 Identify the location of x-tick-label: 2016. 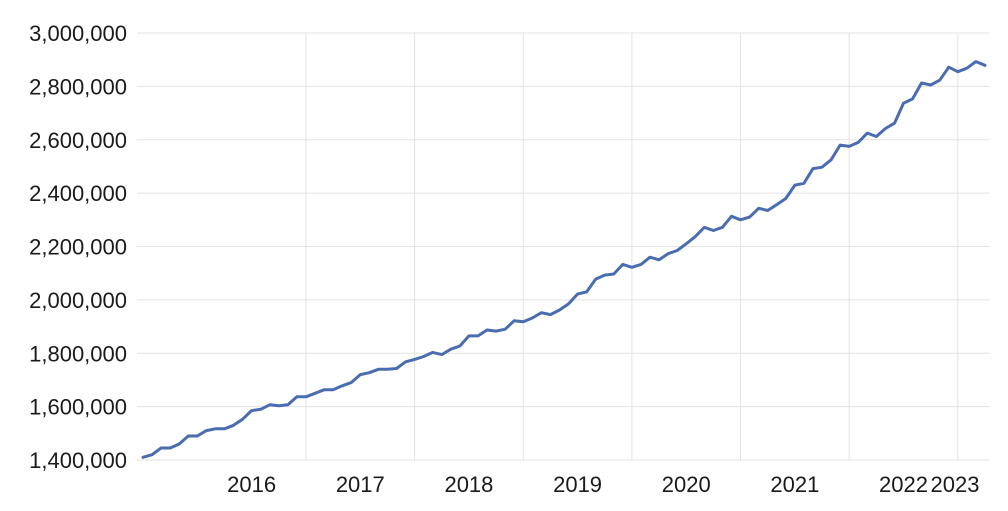
(251, 484).